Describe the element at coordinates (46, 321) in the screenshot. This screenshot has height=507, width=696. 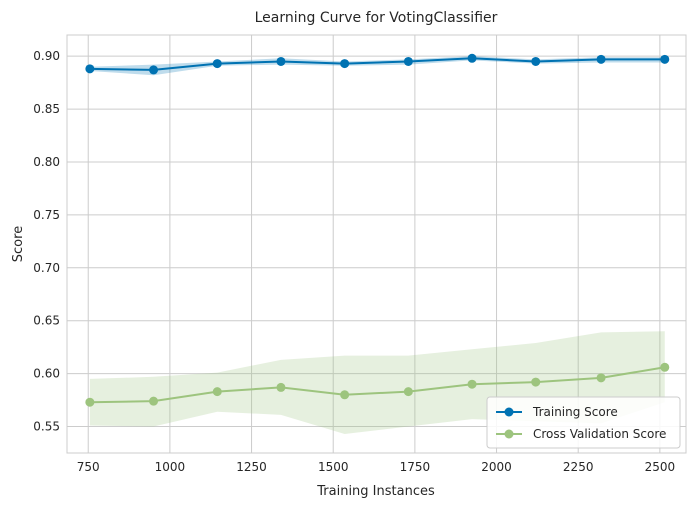
I see `y-tick-label: 0.65` at that location.